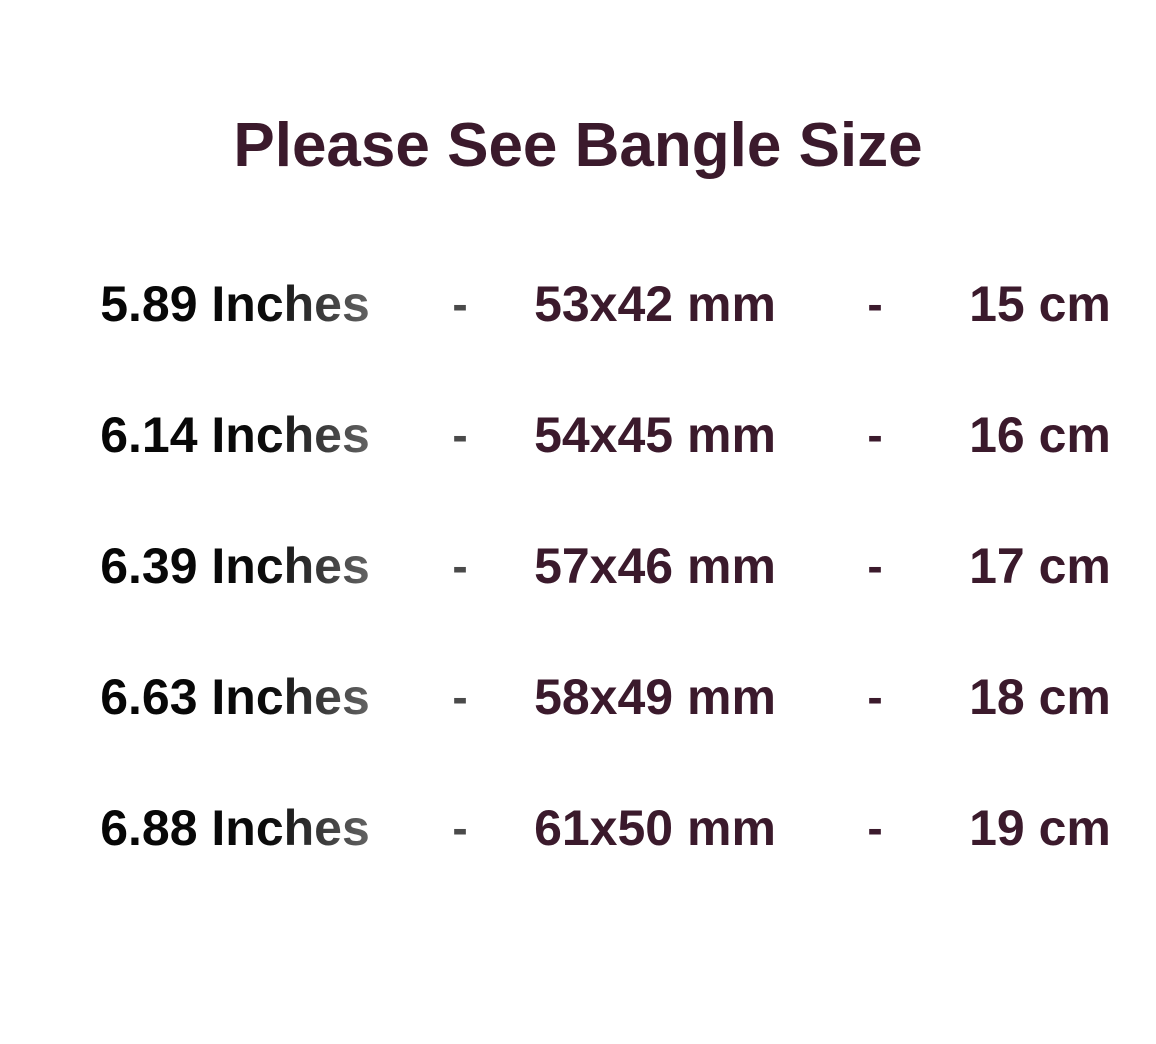 Image resolution: width=1156 pixels, height=1044 pixels. What do you see at coordinates (655, 303) in the screenshot?
I see `mm-value: 53x42 mm` at bounding box center [655, 303].